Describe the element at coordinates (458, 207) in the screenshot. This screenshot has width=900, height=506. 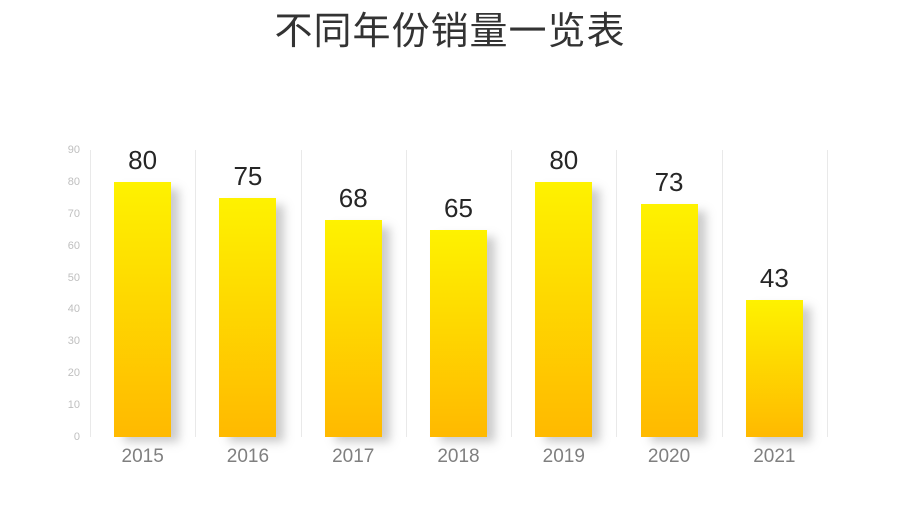
I see `bar-value-label: 65` at that location.